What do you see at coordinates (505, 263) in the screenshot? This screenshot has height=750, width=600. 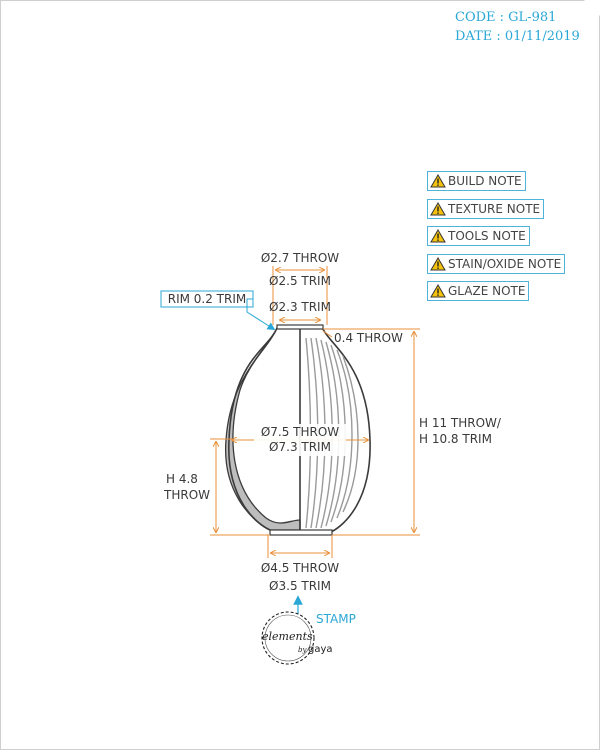 I see `stain-oxide-note-label: STAIN/OXIDE NOTE` at bounding box center [505, 263].